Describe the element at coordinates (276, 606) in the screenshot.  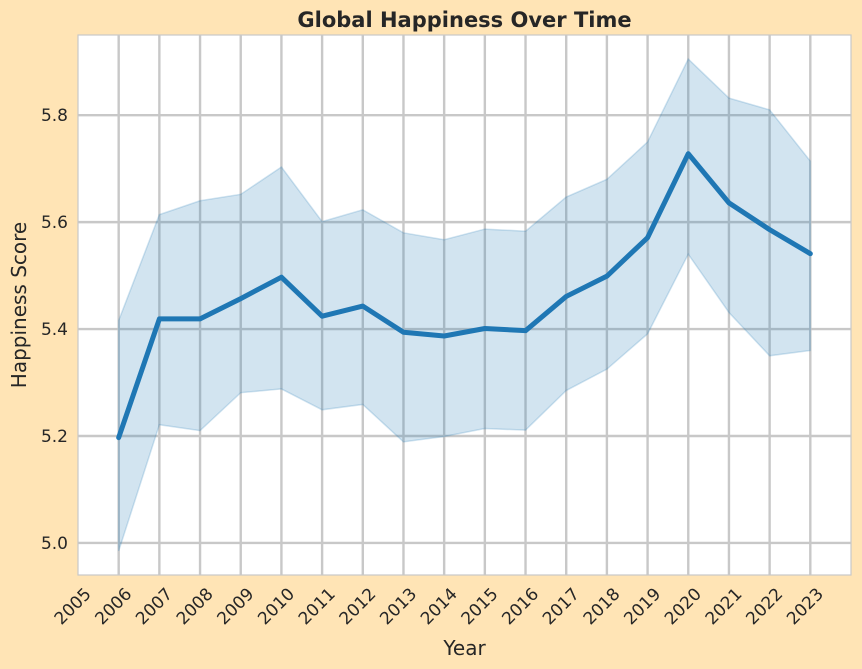
I see `x-tick-label: 2010` at that location.